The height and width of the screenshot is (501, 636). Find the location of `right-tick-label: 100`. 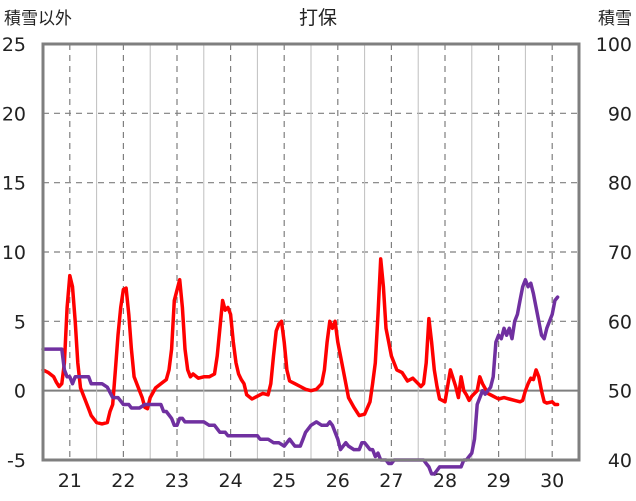

right-tick-label: 100 is located at coordinates (614, 45).